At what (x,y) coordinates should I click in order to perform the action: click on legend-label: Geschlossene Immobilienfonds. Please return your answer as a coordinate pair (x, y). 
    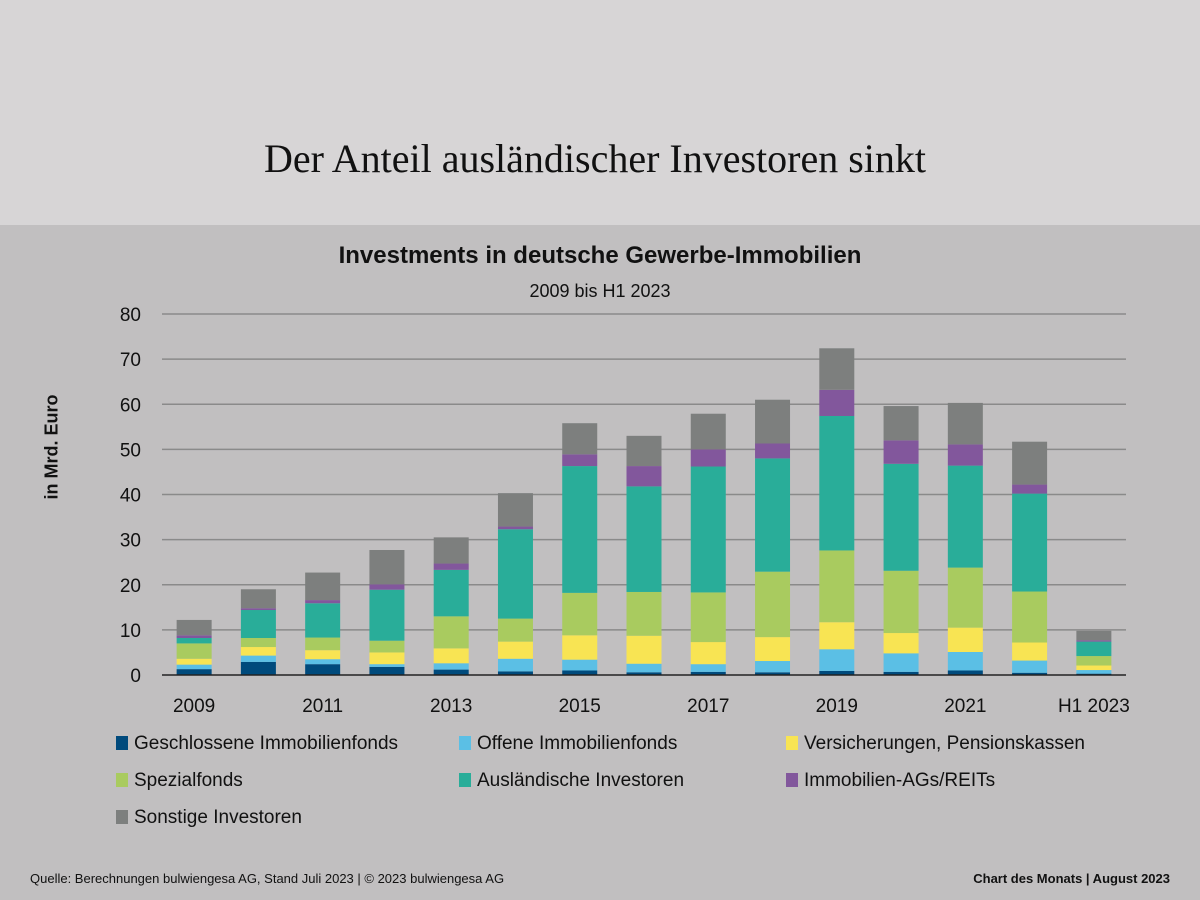
    Looking at the image, I should click on (266, 743).